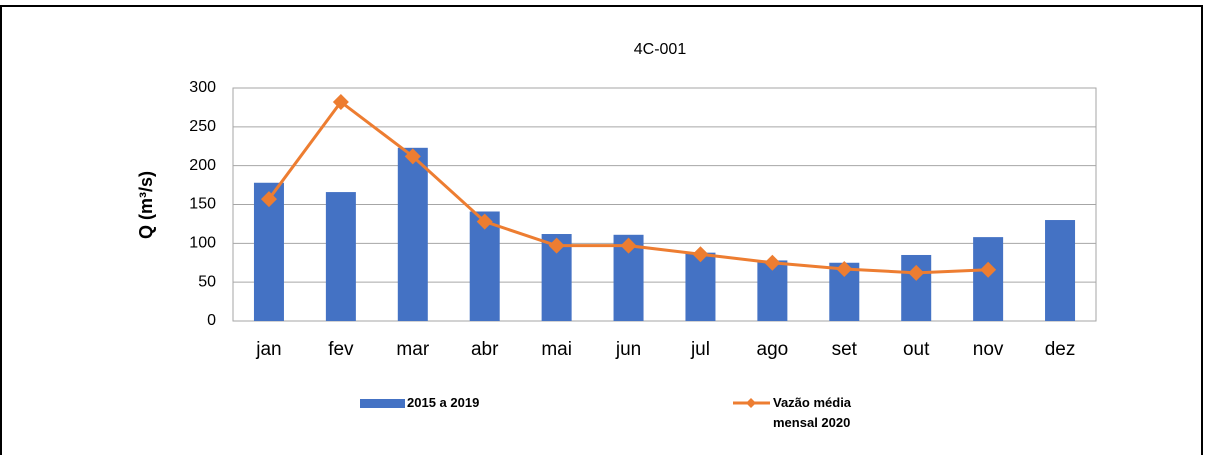  Describe the element at coordinates (202, 126) in the screenshot. I see `y-tick-label: 250` at that location.